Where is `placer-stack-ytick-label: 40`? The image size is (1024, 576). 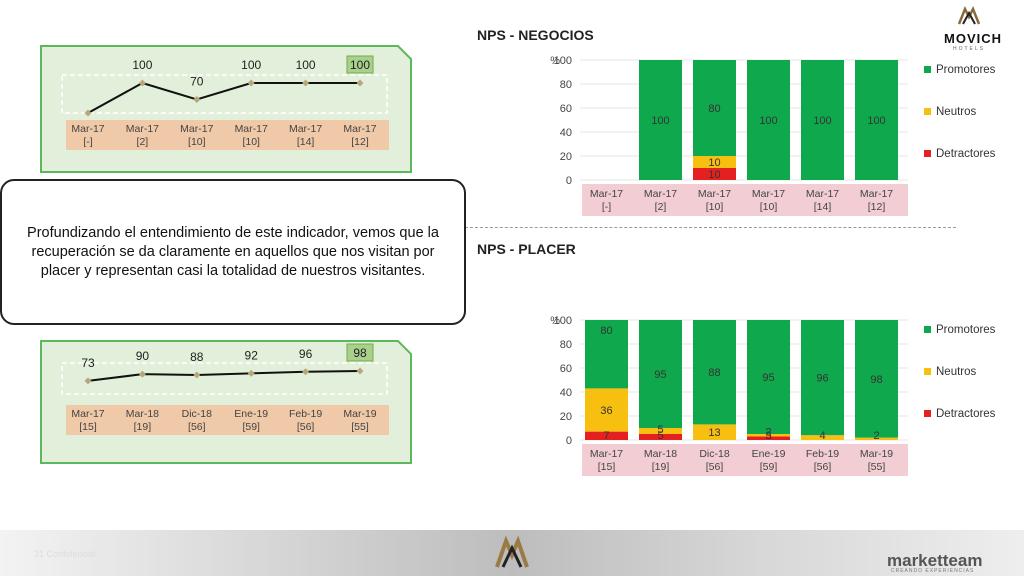 placer-stack-ytick-label: 40 is located at coordinates (566, 393).